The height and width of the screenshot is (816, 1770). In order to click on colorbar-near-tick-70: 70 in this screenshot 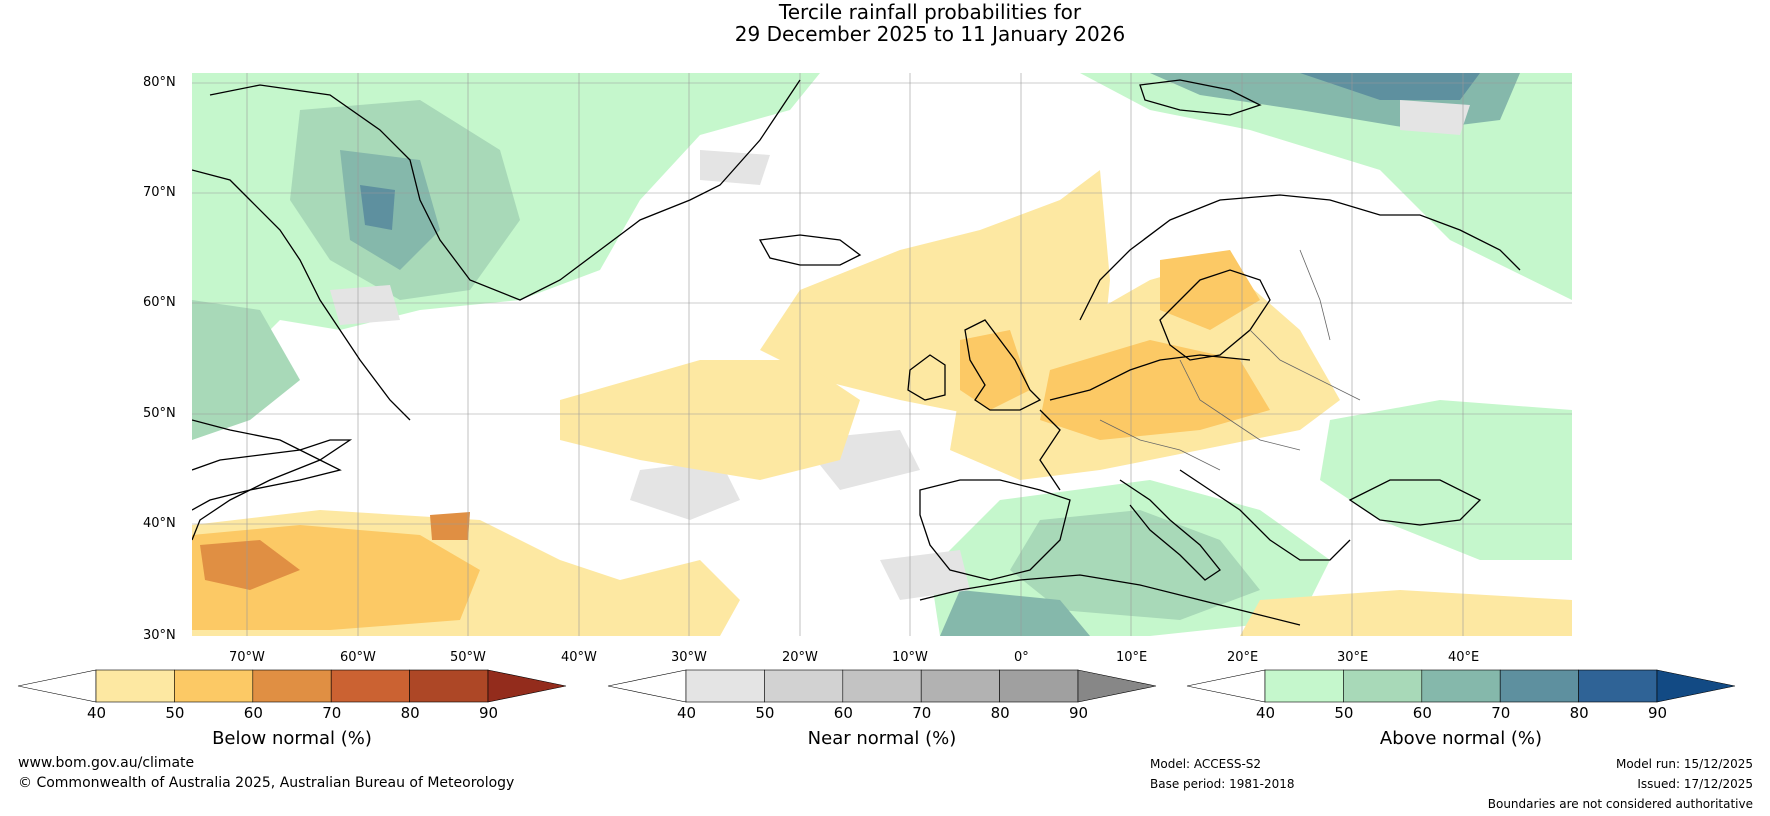, I will do `click(922, 713)`.